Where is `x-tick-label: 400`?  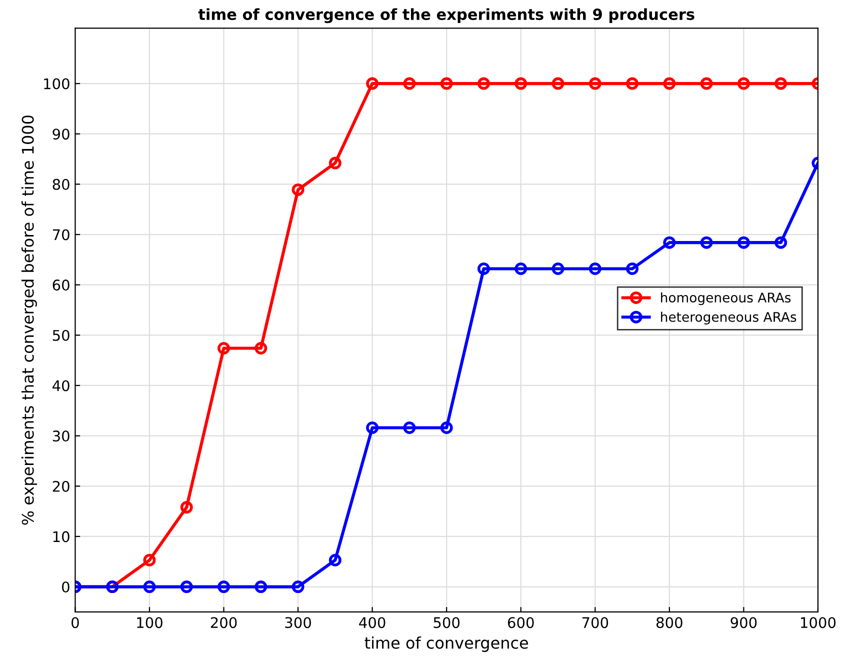
x-tick-label: 400 is located at coordinates (372, 622).